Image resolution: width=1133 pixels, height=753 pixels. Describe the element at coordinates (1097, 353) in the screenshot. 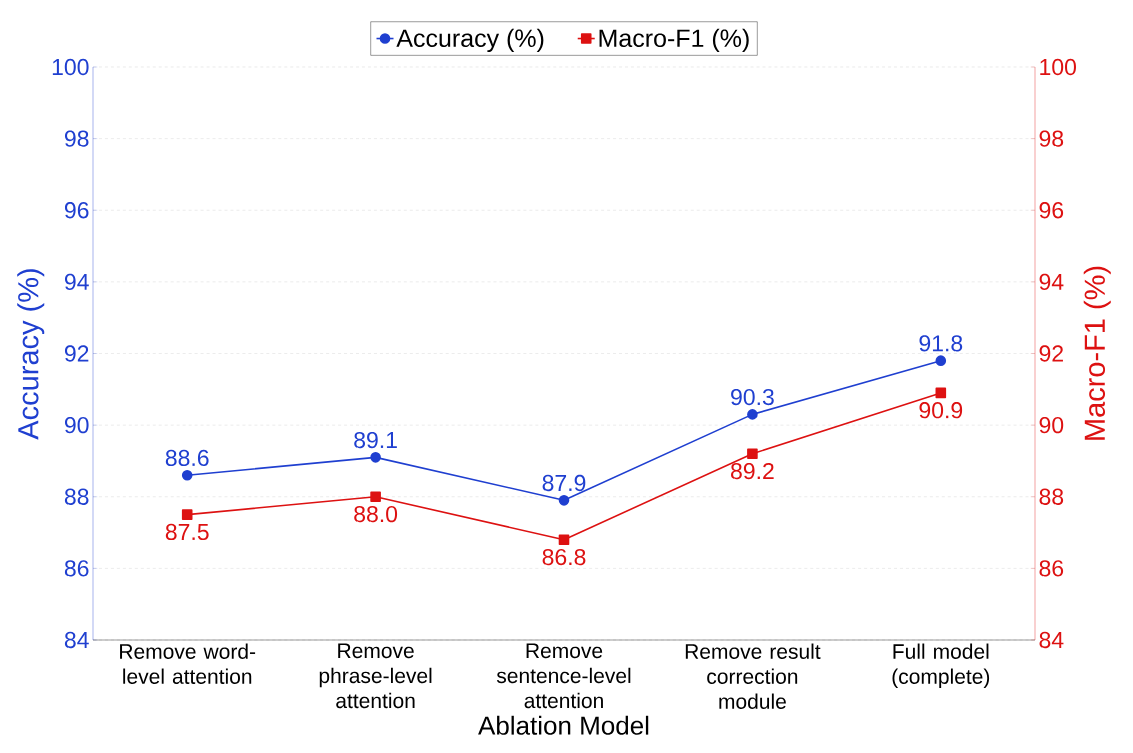

I see `y2-axis-title: Macro-F1 (%)` at that location.